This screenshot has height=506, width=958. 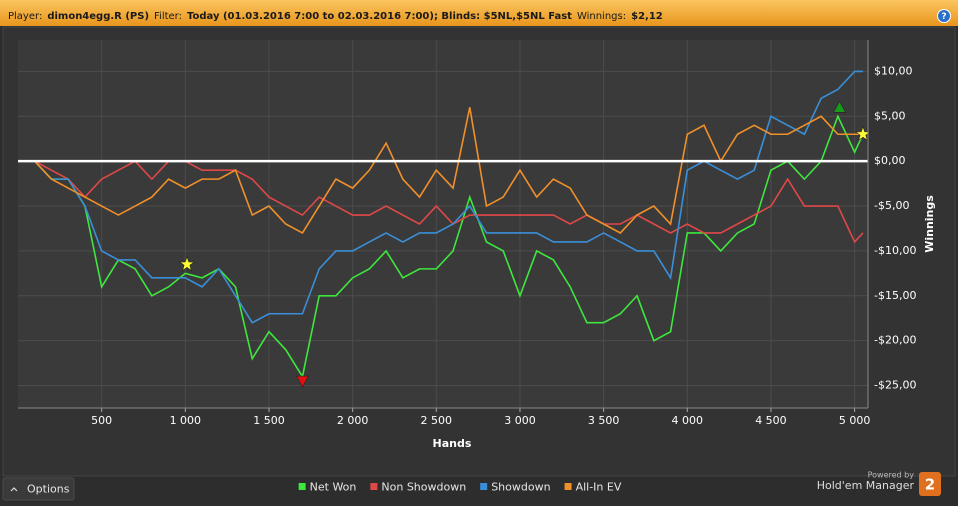 What do you see at coordinates (604, 420) in the screenshot?
I see `x-tick-label: 3 500` at bounding box center [604, 420].